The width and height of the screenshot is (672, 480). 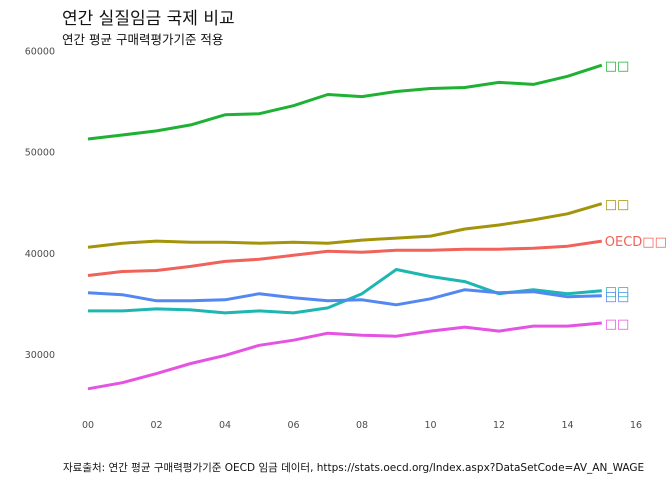 What do you see at coordinates (40, 52) in the screenshot?
I see `y-tick-label: 60000` at bounding box center [40, 52].